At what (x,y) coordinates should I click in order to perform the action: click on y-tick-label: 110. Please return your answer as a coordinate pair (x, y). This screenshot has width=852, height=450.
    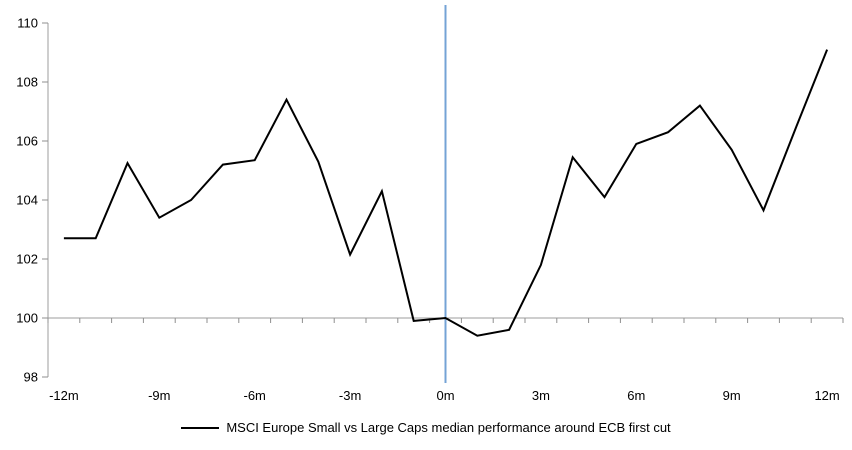
    Looking at the image, I should click on (27, 23).